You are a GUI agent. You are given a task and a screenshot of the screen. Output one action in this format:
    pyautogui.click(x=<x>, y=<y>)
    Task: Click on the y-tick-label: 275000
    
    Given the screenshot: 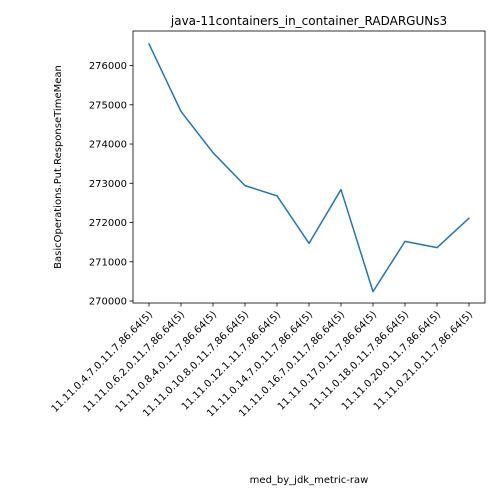 What is the action you would take?
    pyautogui.click(x=108, y=105)
    